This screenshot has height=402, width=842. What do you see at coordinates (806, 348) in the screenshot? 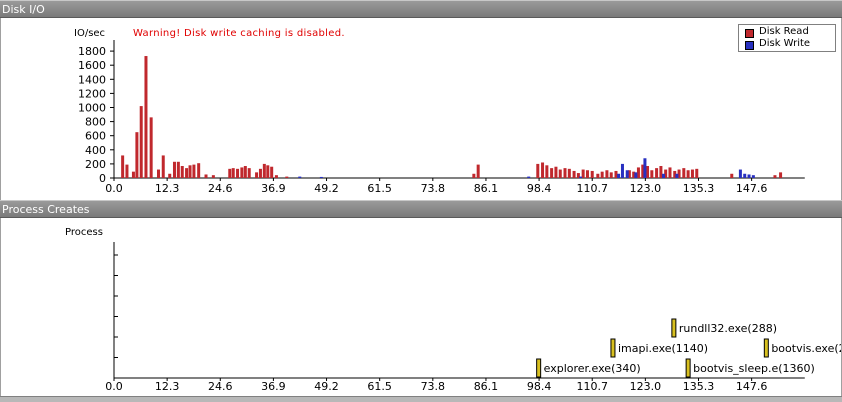
I see `process-label: bootvis.exe(2840)` at bounding box center [806, 348].